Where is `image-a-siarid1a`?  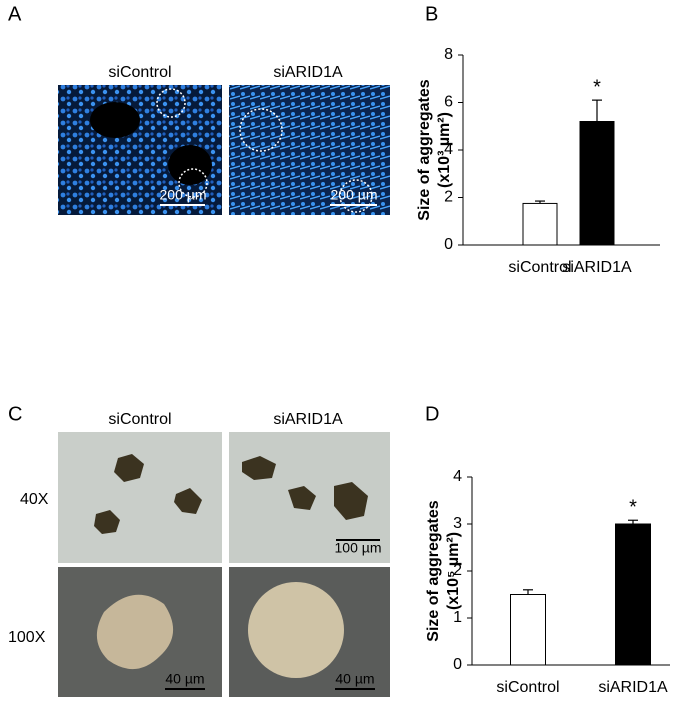 image-a-siarid1a is located at coordinates (309, 150).